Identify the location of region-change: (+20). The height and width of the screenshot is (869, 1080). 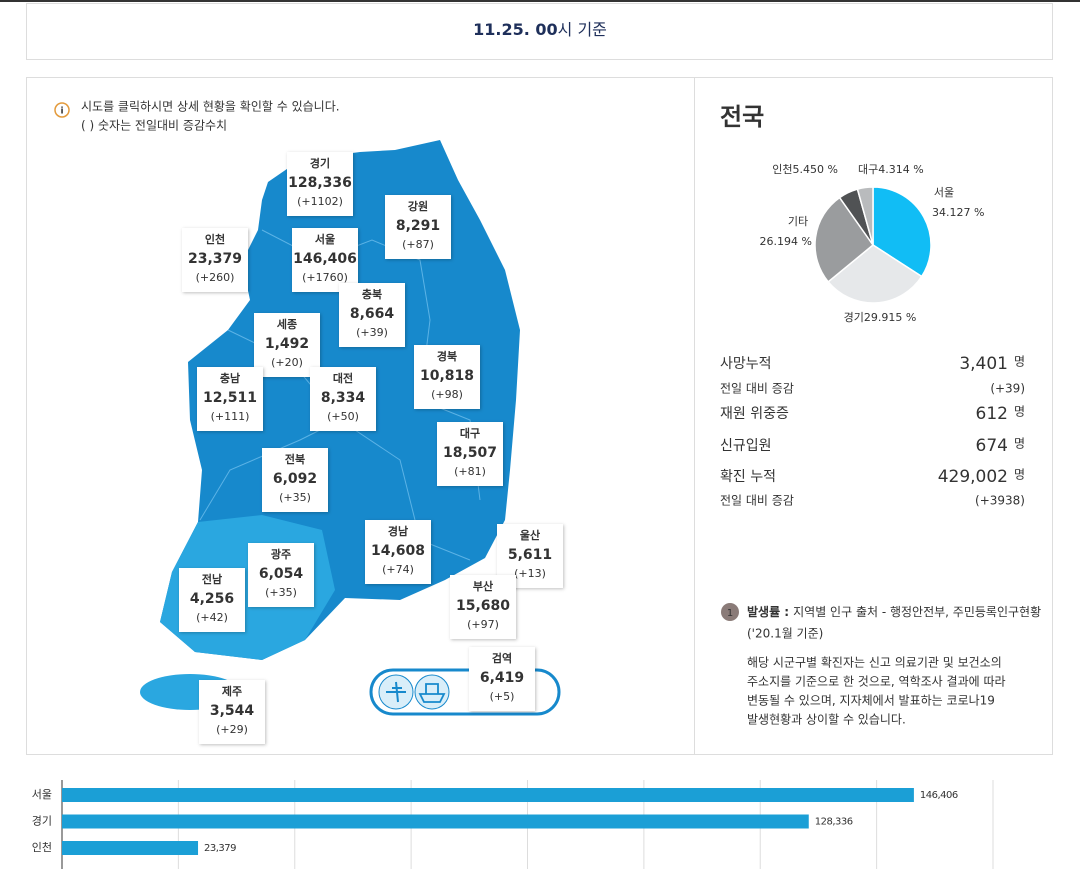
(287, 362).